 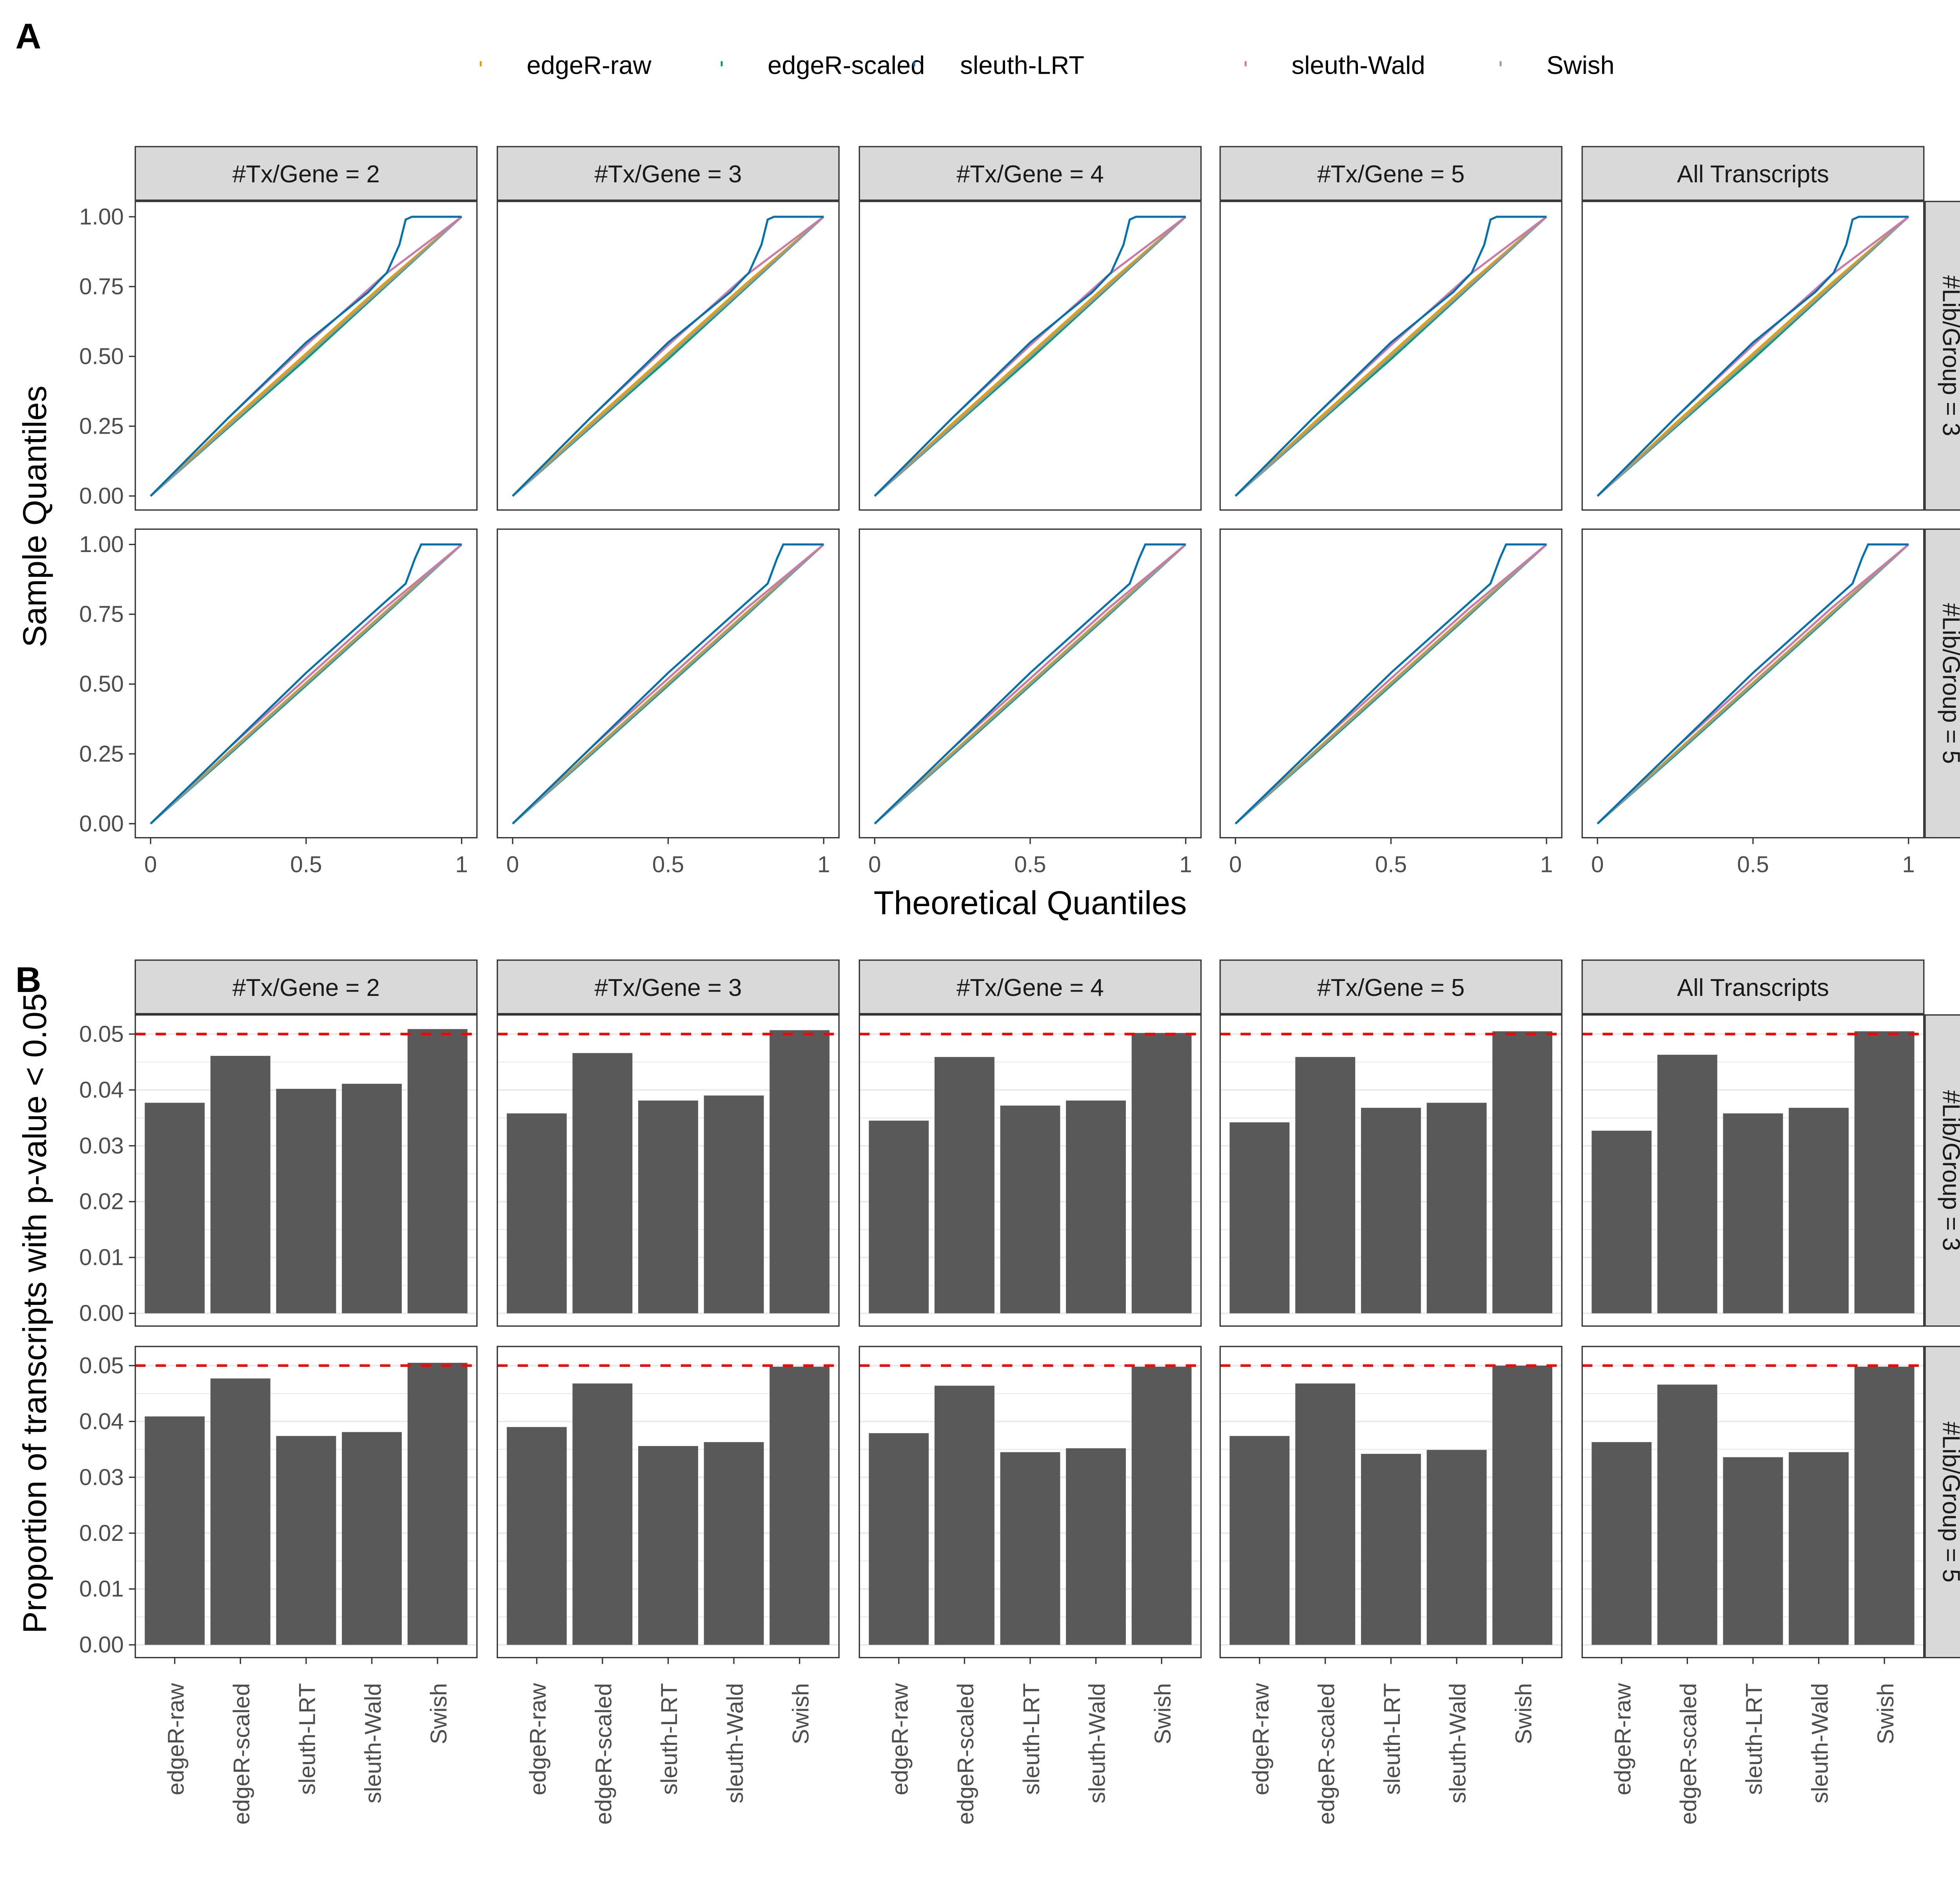 I want to click on legend-label-edgeR-scaled: edgeR-scaled, so click(x=846, y=65).